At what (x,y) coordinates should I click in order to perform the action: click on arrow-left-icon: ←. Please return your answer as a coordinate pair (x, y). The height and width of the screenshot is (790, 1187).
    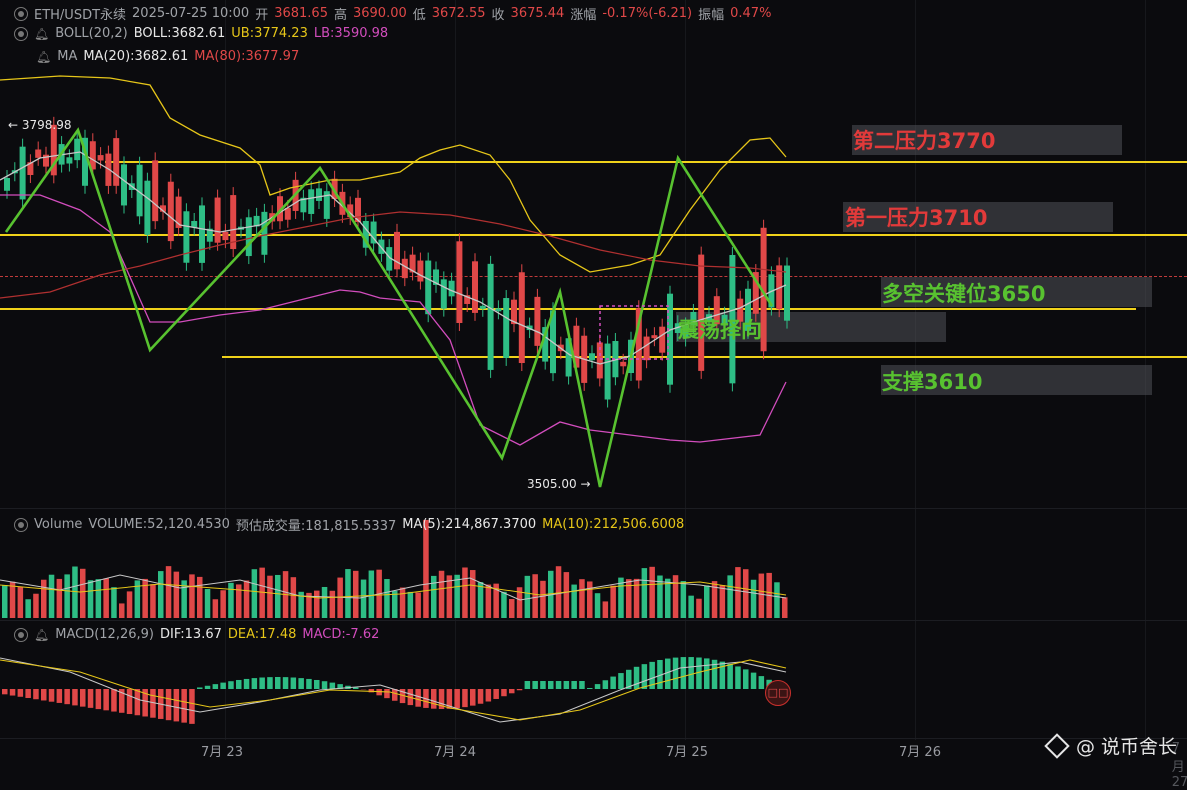
    Looking at the image, I should click on (13, 125).